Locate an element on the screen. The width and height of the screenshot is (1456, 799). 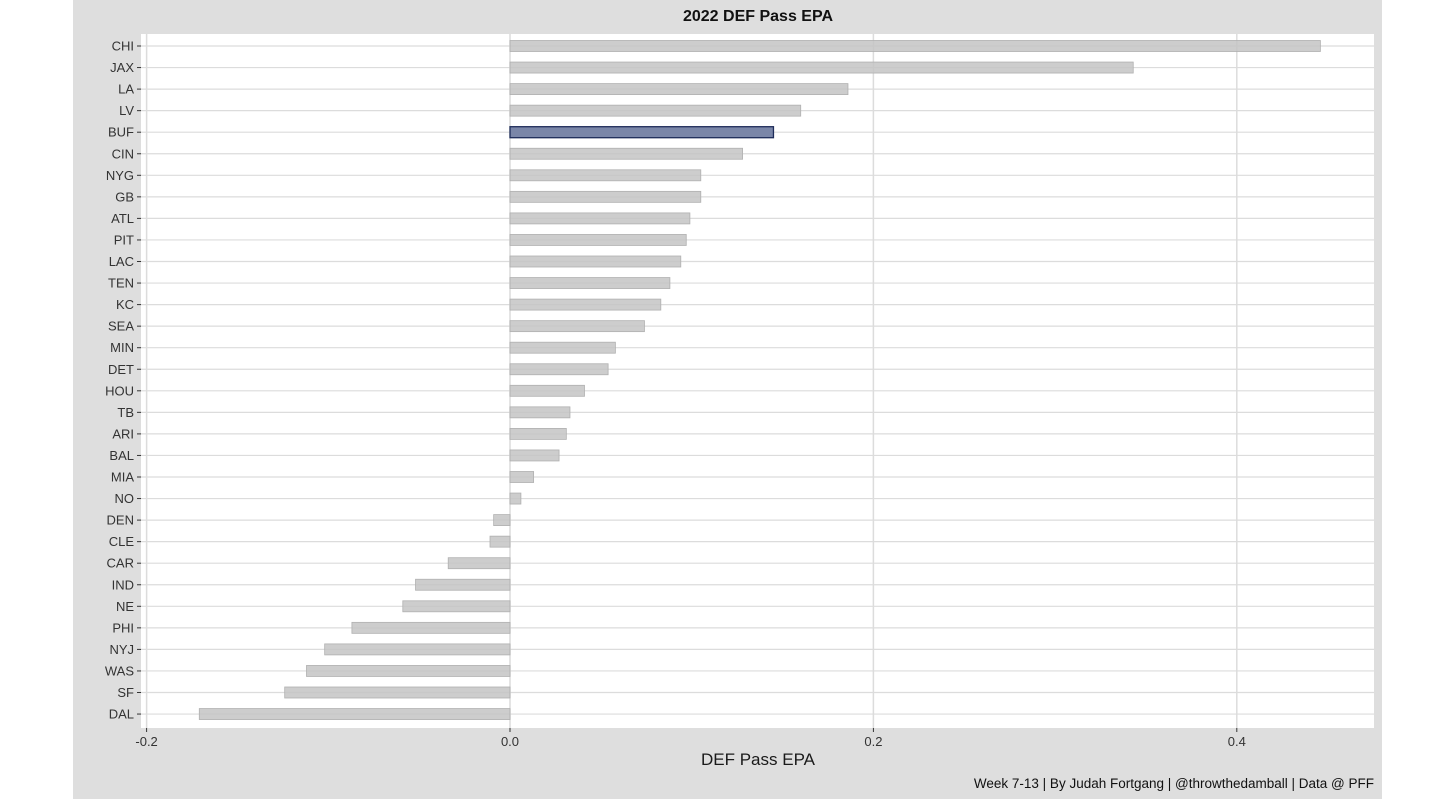
y-tick-label: MIA is located at coordinates (122, 477).